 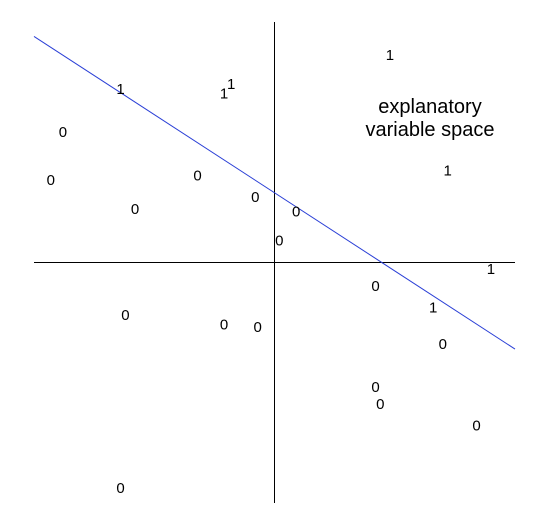 What do you see at coordinates (430, 130) in the screenshot?
I see `region-label-line2: variable space` at bounding box center [430, 130].